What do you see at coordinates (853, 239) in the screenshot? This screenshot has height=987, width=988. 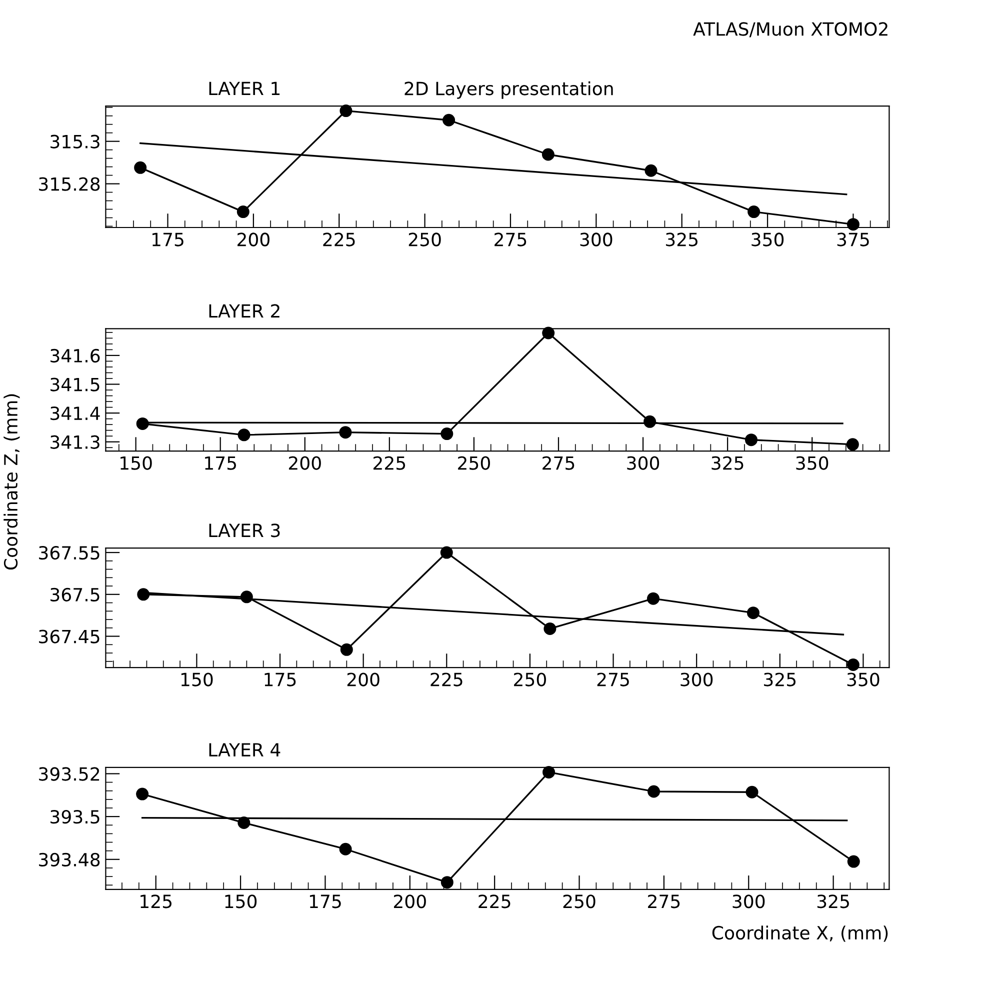 I see `x-tick-label: 375` at bounding box center [853, 239].